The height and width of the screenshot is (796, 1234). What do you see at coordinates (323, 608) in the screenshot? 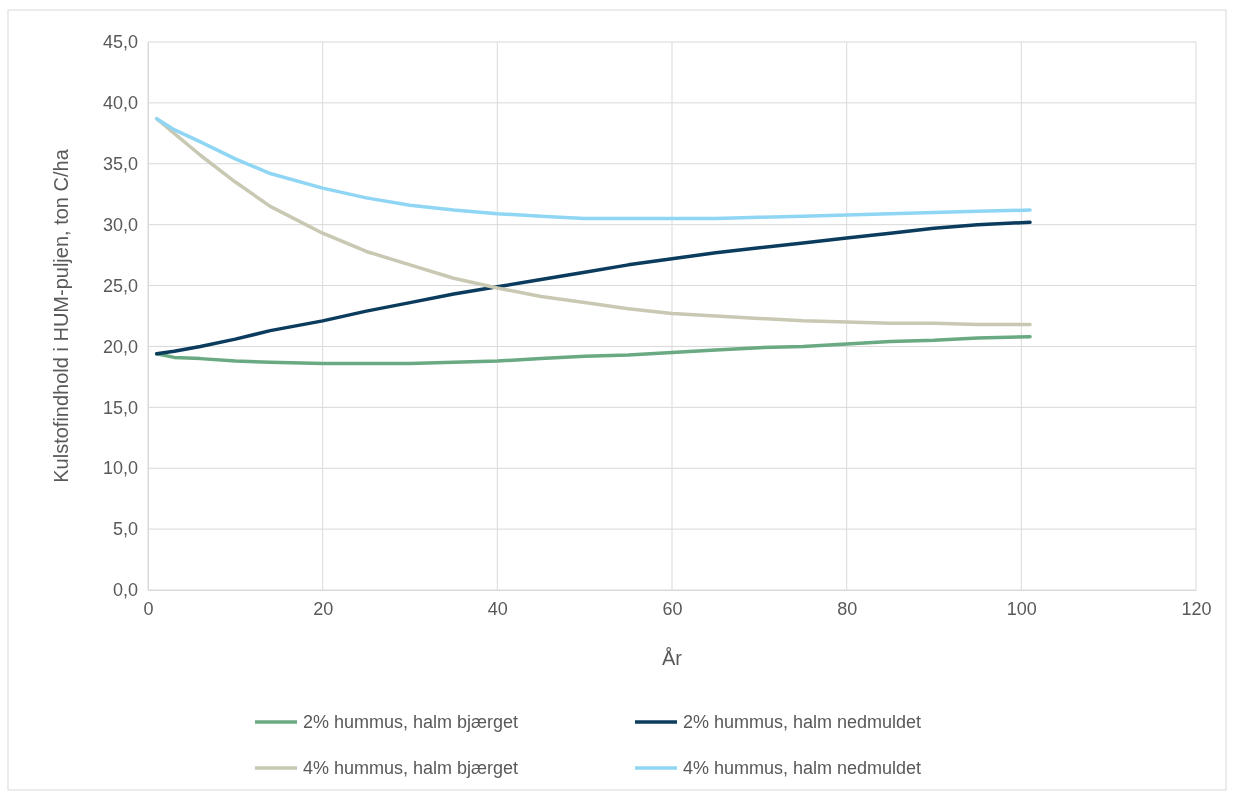
I see `x-tick-label: 20` at bounding box center [323, 608].